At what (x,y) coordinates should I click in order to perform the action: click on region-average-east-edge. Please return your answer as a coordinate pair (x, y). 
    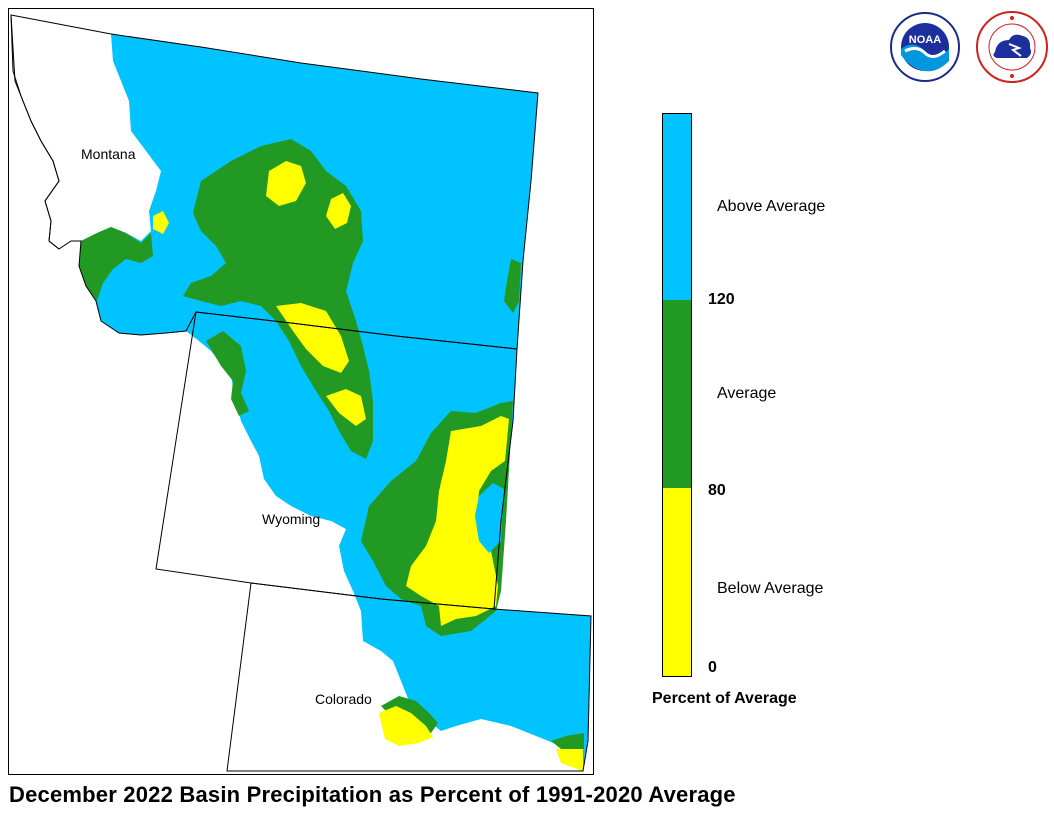
    Looking at the image, I should click on (512, 286).